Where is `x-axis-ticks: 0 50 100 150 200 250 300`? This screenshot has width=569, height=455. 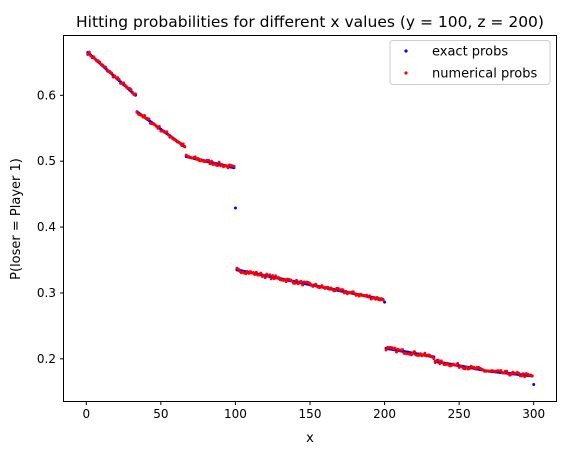 x-axis-ticks: 0 50 100 150 200 250 300 is located at coordinates (313, 411).